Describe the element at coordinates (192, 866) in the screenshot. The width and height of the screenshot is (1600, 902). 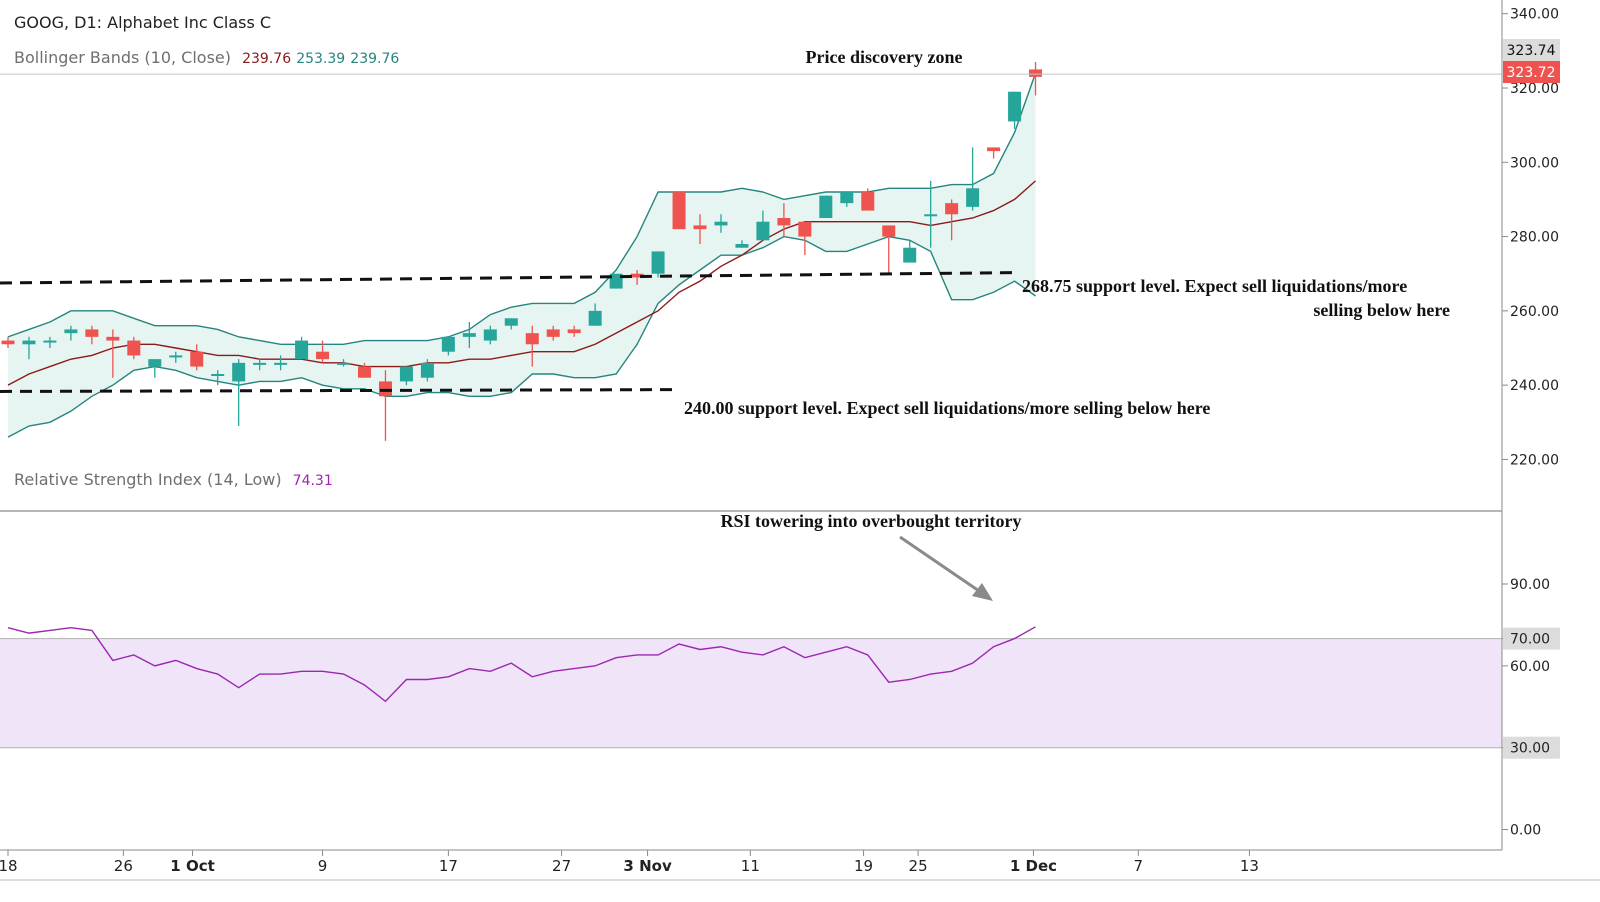
I see `time-tick-label: 1 Oct` at that location.